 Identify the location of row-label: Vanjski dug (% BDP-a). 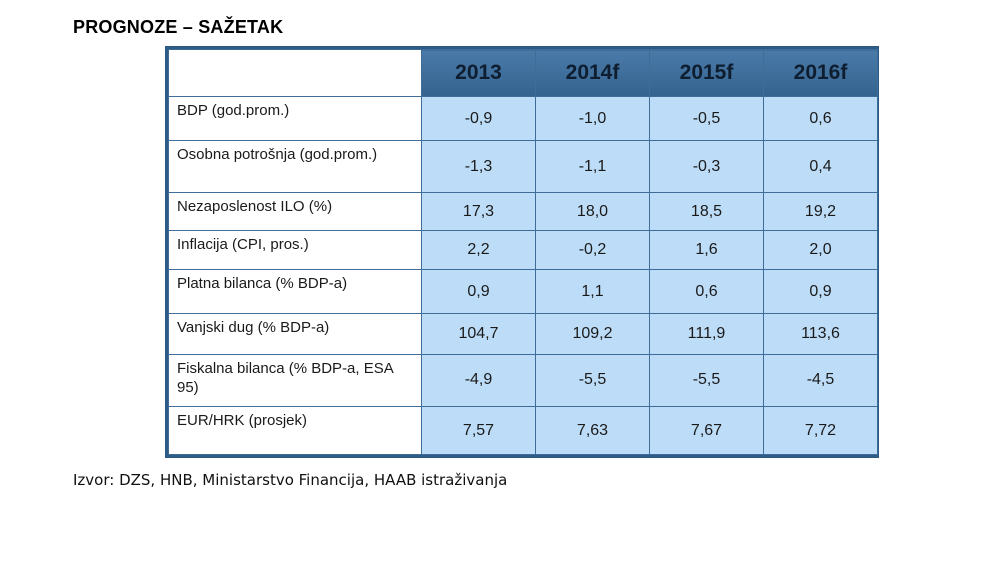
(295, 334).